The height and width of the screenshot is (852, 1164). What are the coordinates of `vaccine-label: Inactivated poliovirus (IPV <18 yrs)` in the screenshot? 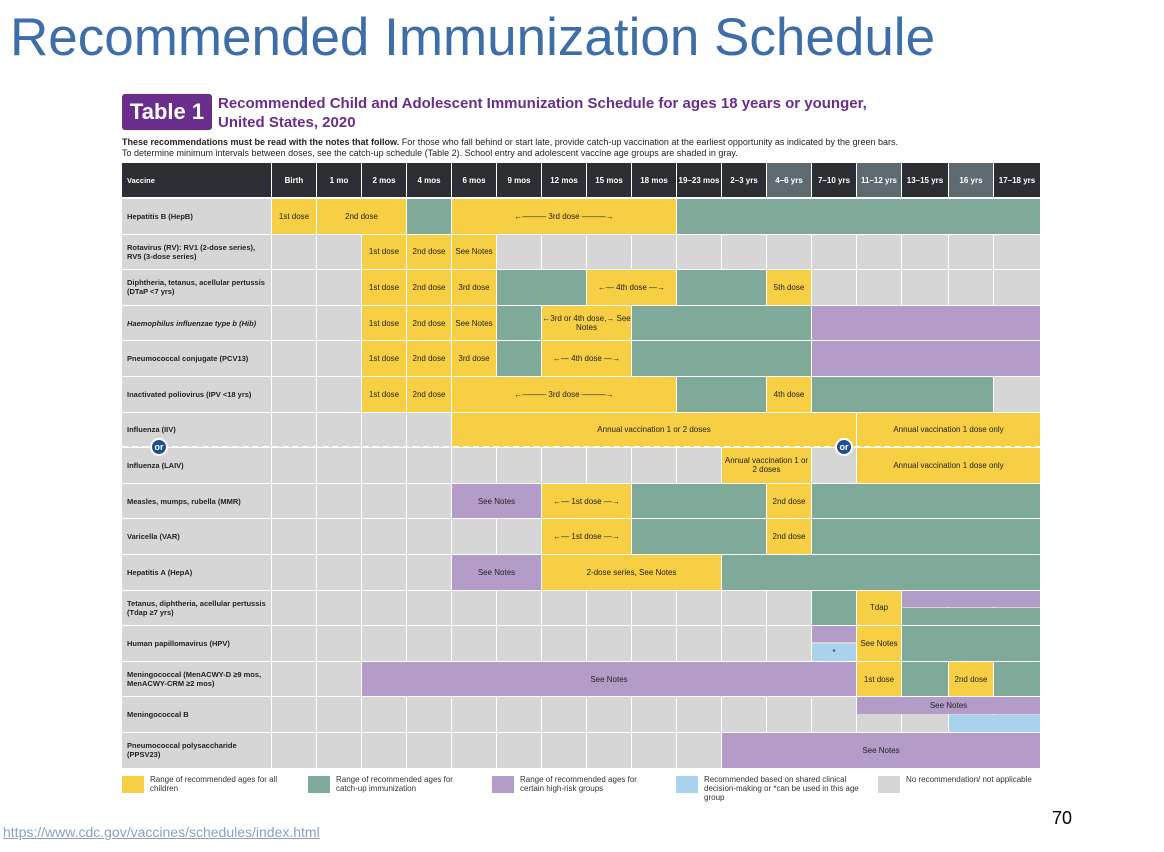 It's located at (196, 394).